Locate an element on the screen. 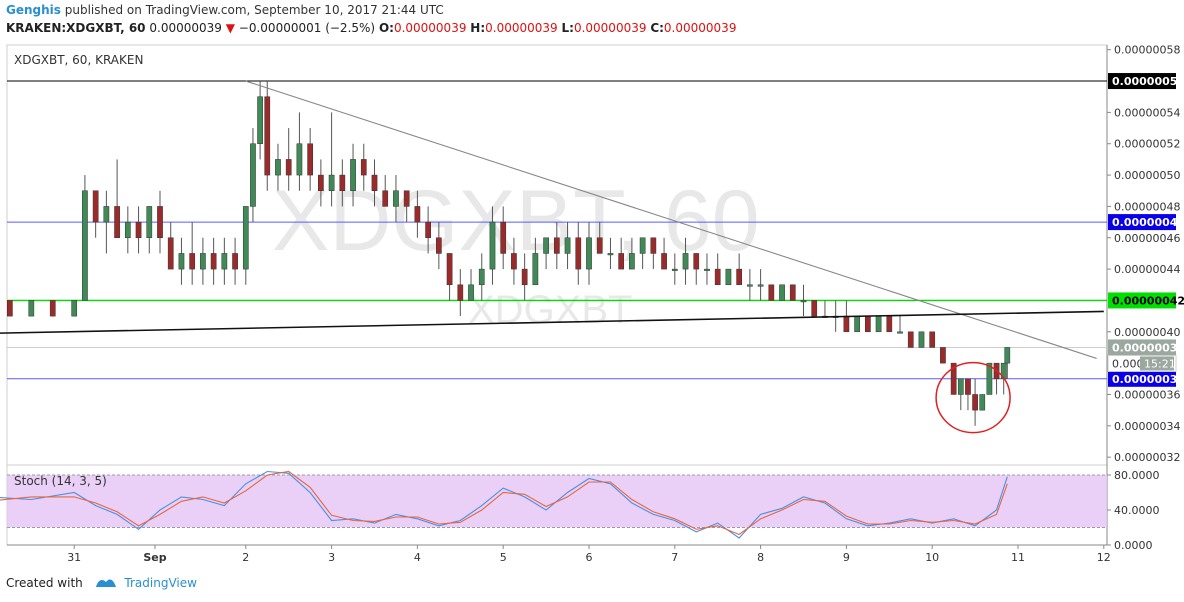 This screenshot has height=602, width=1184. author-name: Genghis is located at coordinates (33, 10).